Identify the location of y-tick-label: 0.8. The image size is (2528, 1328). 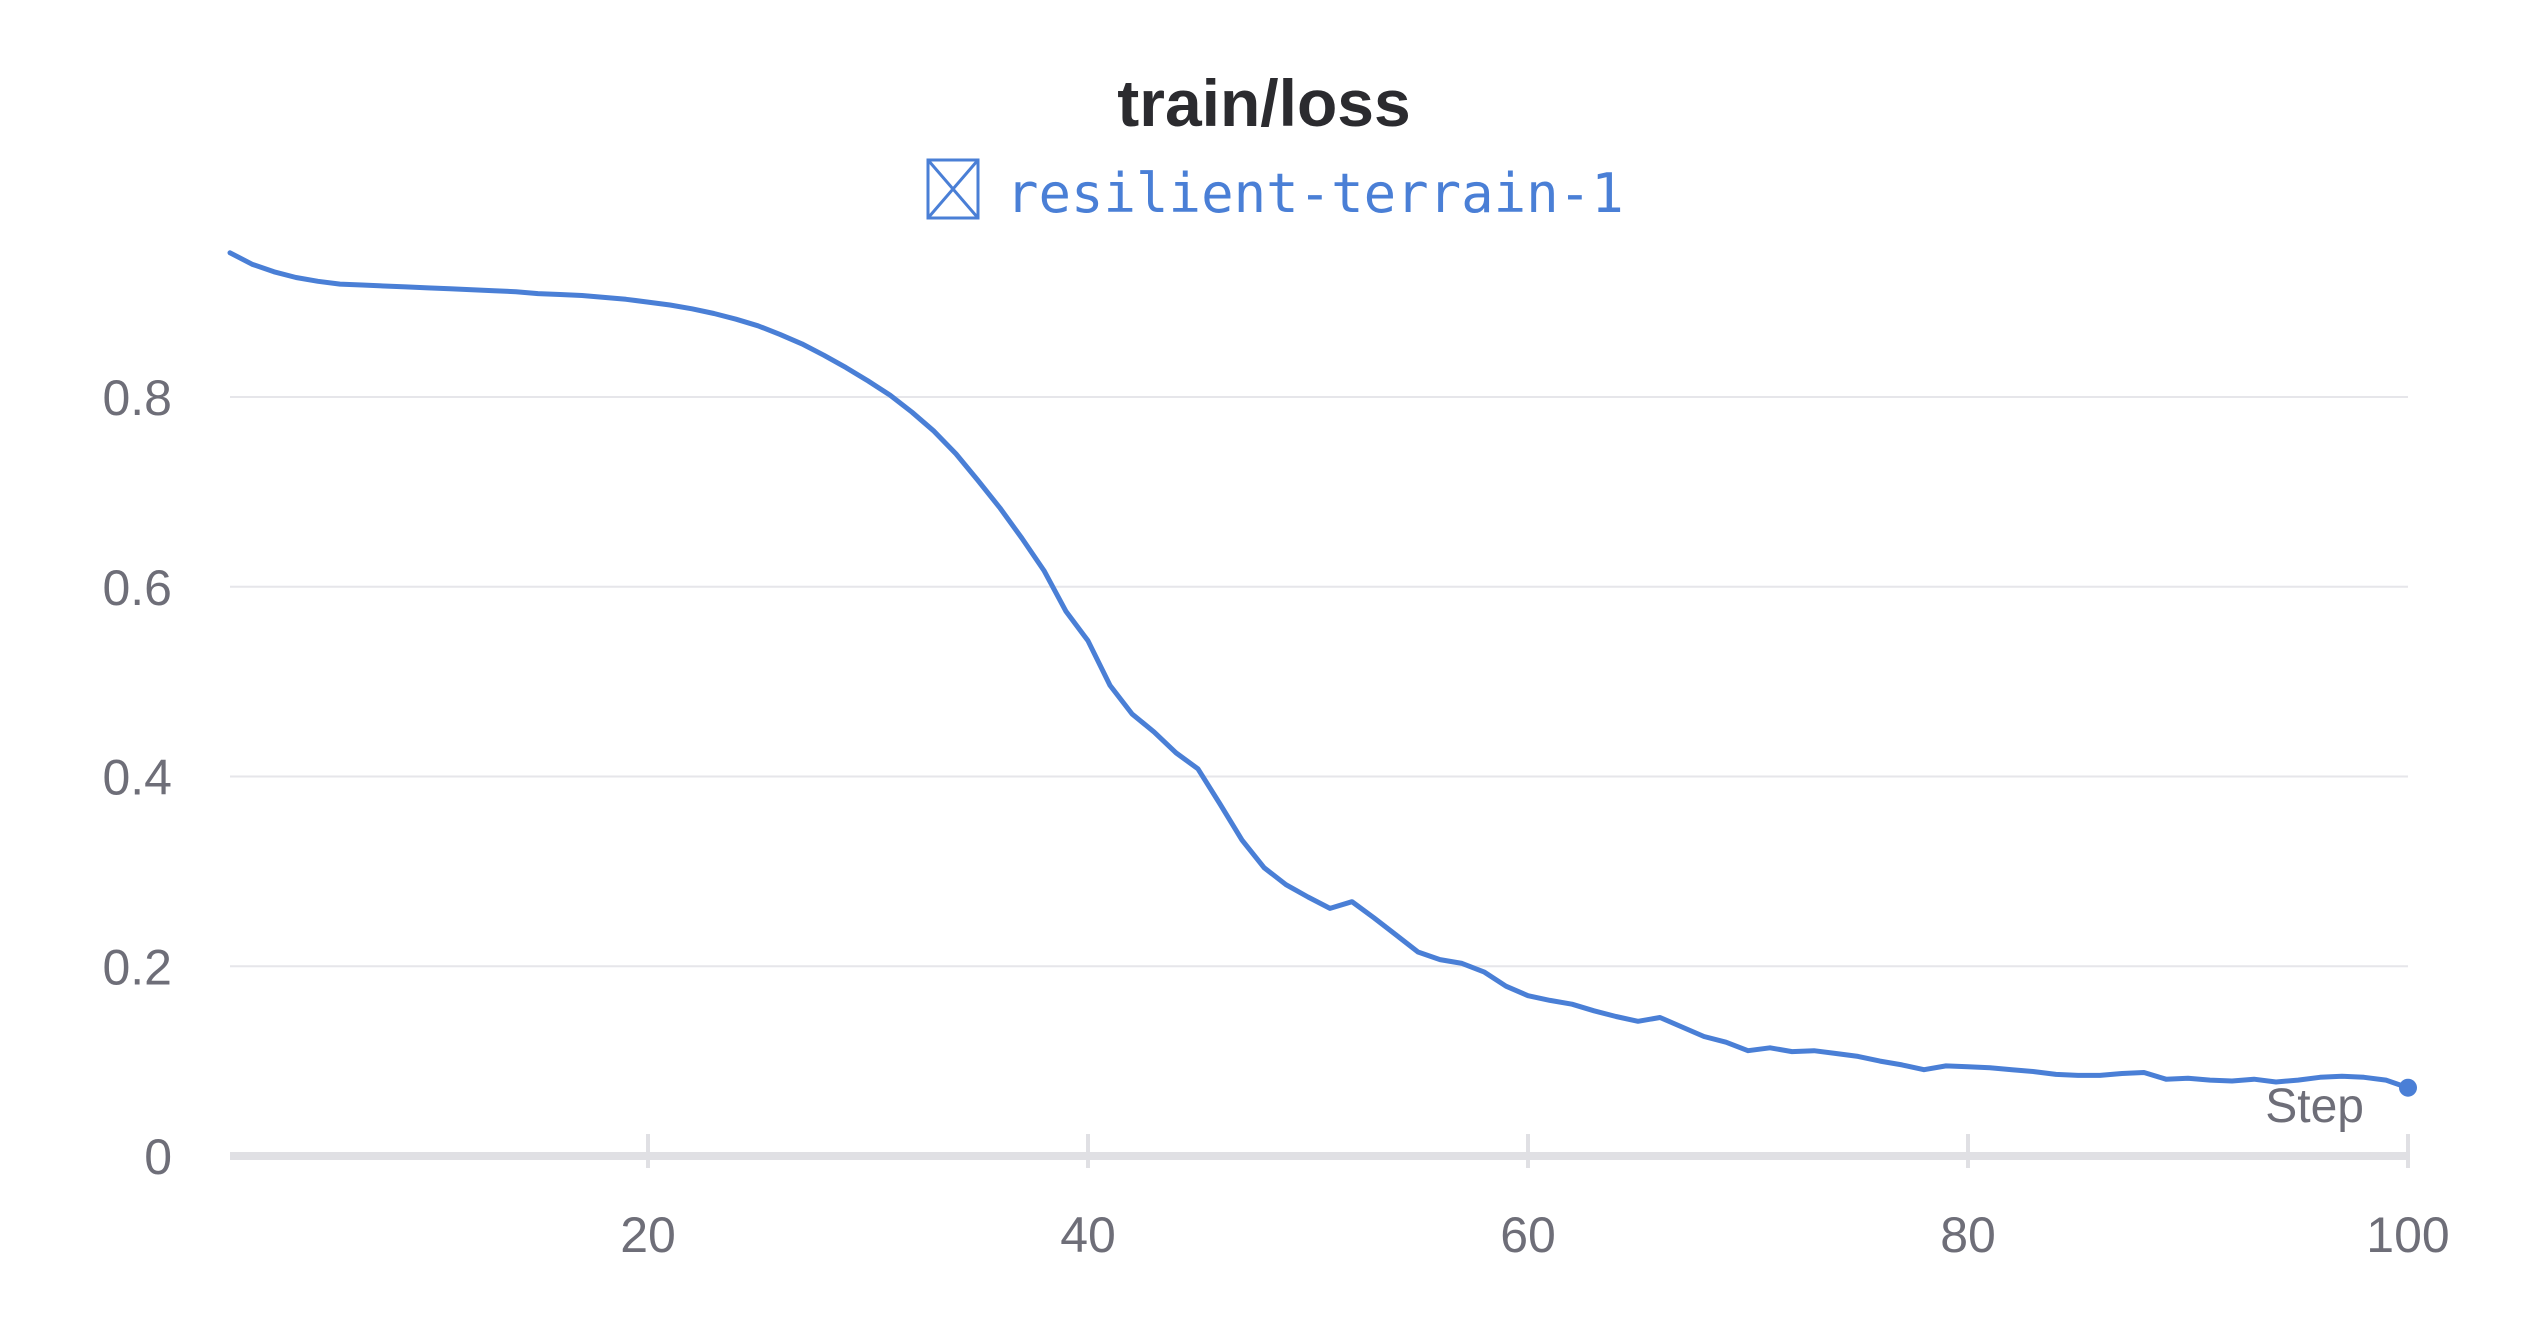
(137, 398).